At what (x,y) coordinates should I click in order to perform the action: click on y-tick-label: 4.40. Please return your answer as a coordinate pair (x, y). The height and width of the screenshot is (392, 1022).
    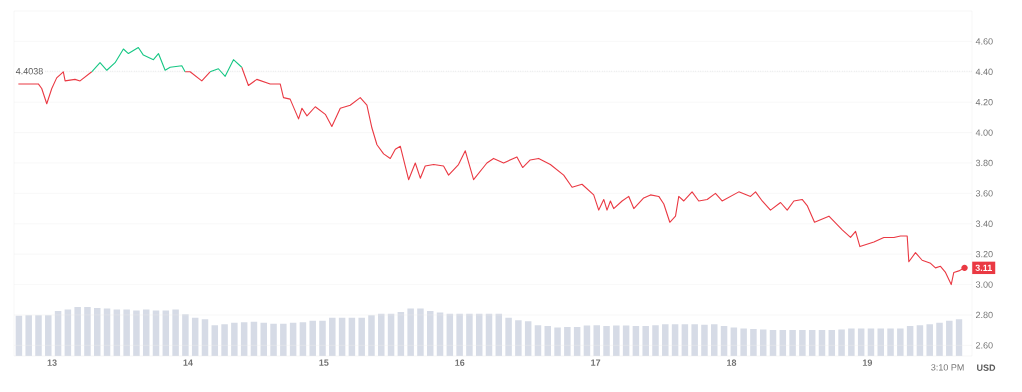
    Looking at the image, I should click on (984, 71).